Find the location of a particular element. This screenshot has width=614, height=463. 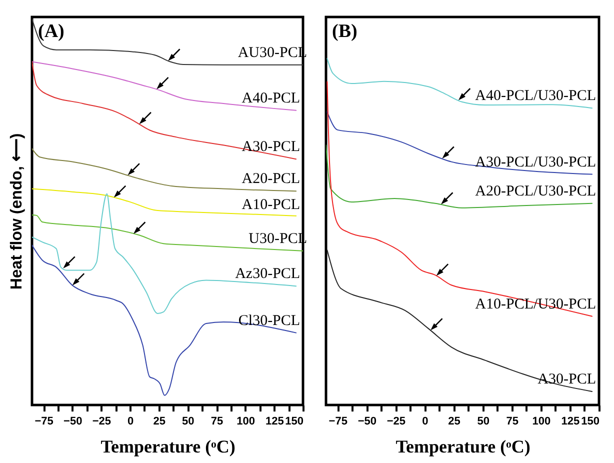

series-label: Az30-PCL is located at coordinates (267, 274).